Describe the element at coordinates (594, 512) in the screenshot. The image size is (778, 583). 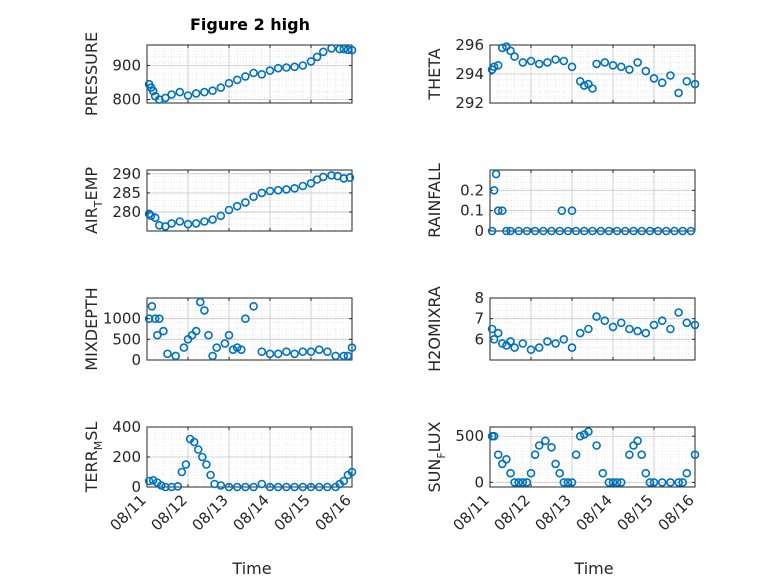
I see `x-tick-label: 08/14` at that location.